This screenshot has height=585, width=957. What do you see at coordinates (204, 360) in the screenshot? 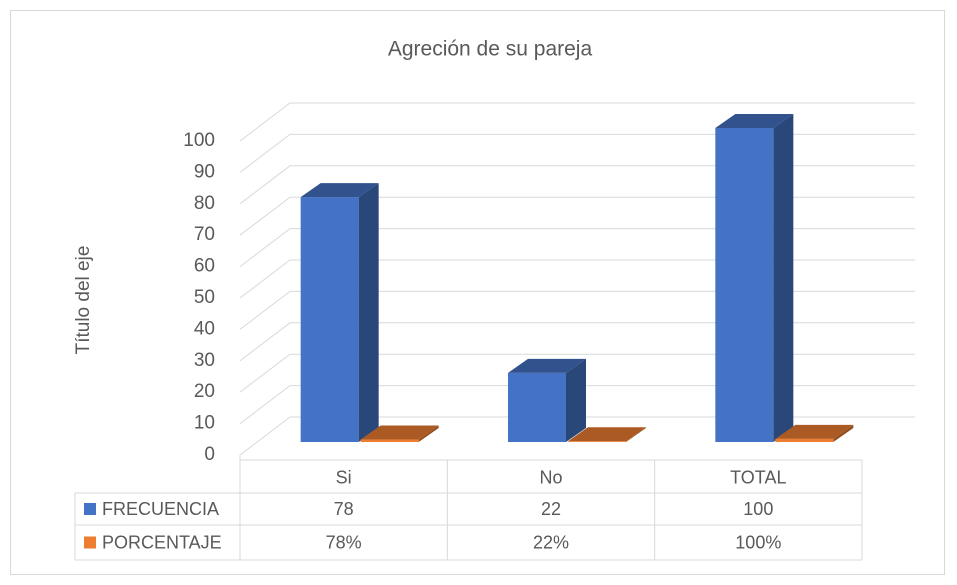
I see `y-tick-label: 30` at bounding box center [204, 360].